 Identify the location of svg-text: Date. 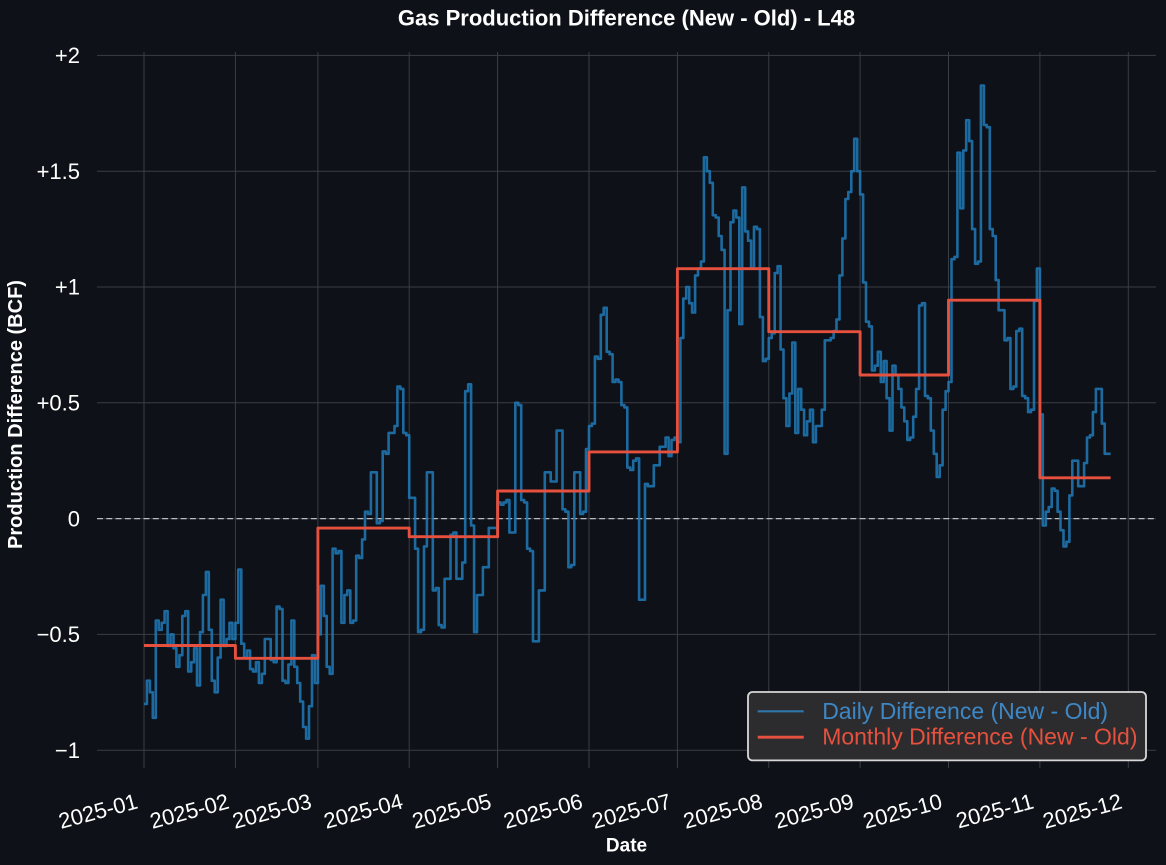
(626, 845).